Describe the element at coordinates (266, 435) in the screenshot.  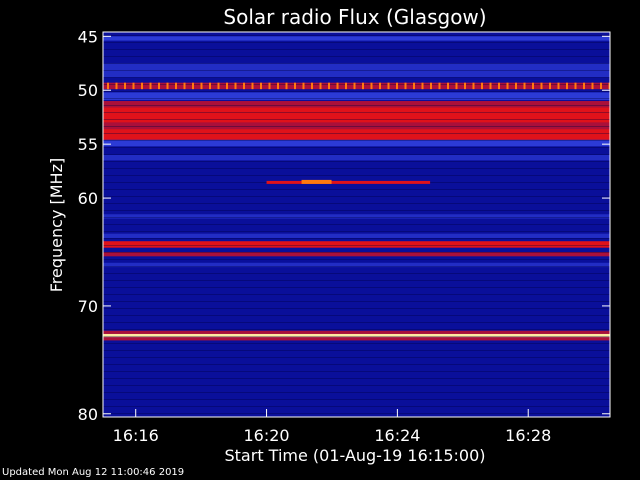
I see `x-tick-label-1: 16:20` at that location.